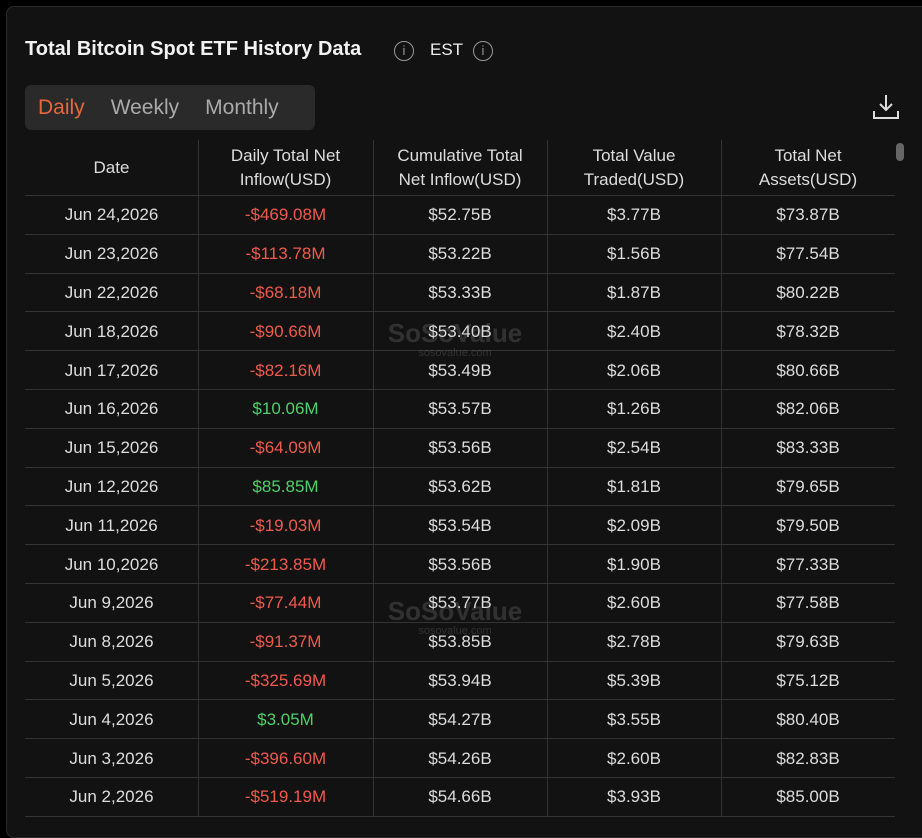 The height and width of the screenshot is (838, 922). I want to click on table-cell: $2.40B, so click(634, 331).